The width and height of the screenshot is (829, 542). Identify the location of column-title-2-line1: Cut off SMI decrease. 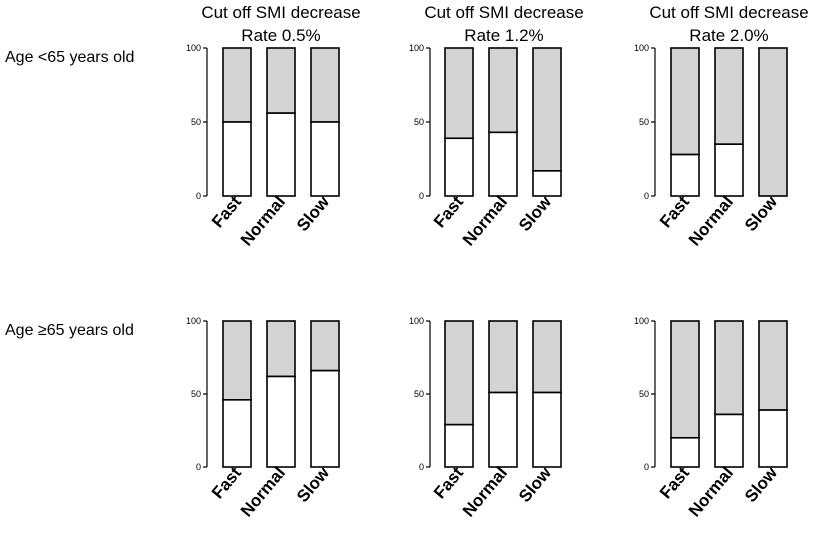
(503, 12).